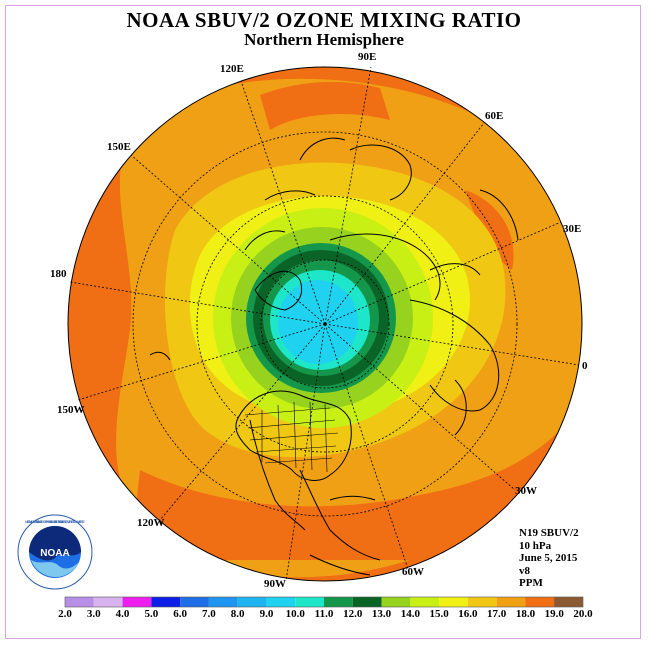  What do you see at coordinates (367, 57) in the screenshot?
I see `lon-label-90e: 90E` at bounding box center [367, 57].